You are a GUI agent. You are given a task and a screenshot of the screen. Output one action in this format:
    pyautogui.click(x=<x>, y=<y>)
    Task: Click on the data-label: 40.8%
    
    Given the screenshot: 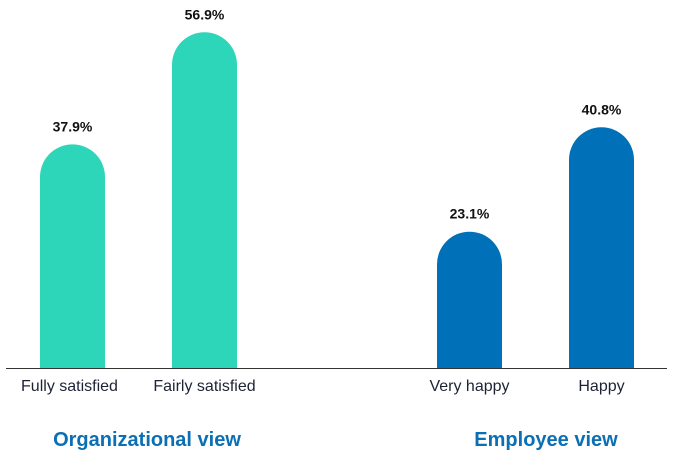 What is the action you would take?
    pyautogui.click(x=602, y=109)
    